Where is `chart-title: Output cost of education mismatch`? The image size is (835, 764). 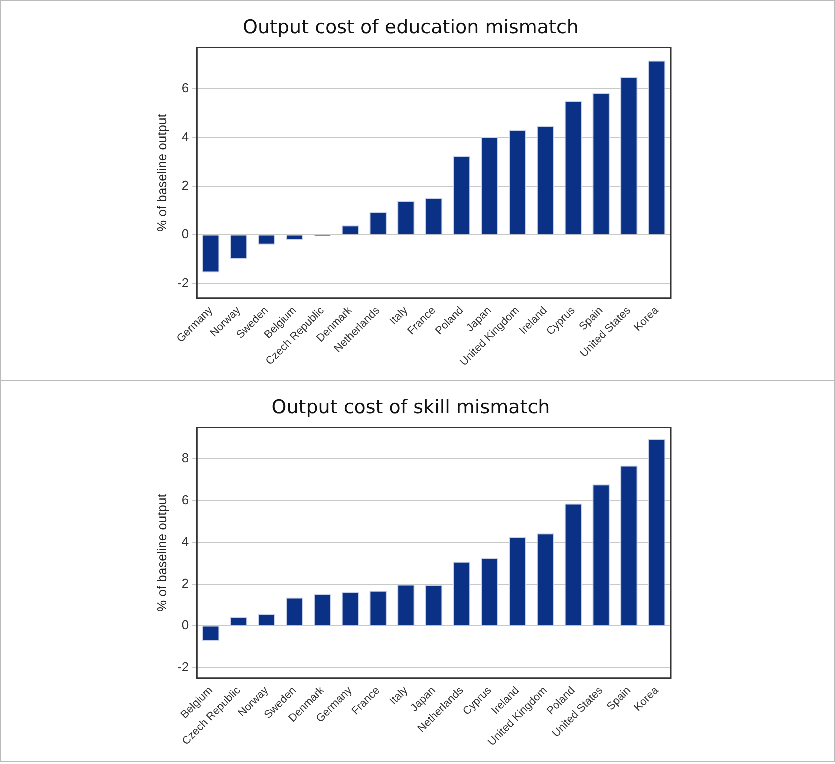 chart-title: Output cost of education mismatch is located at coordinates (411, 27).